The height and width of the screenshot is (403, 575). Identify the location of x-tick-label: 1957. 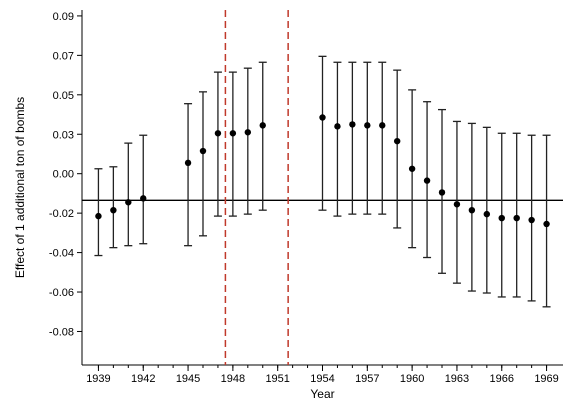
(367, 379).